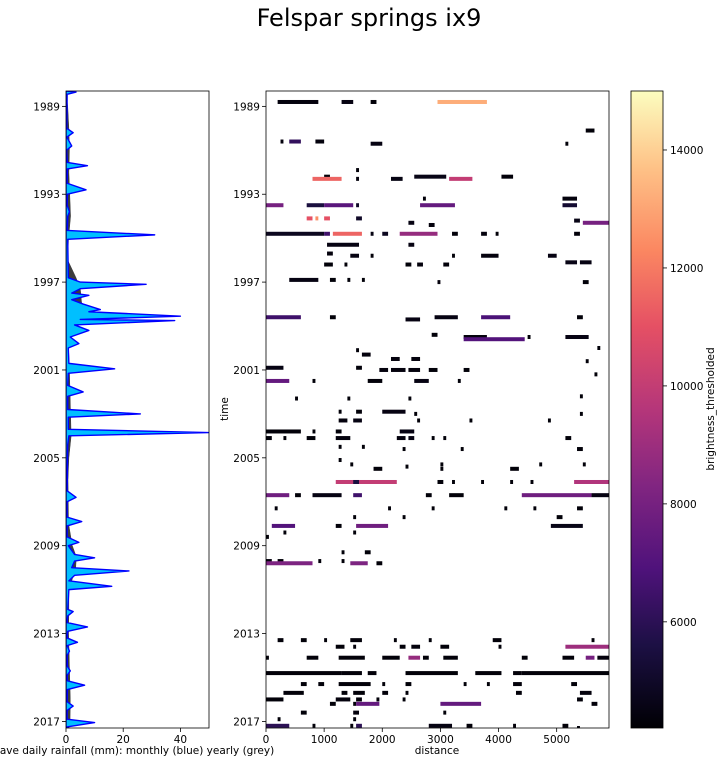  What do you see at coordinates (711, 408) in the screenshot?
I see `colorbar-label: brightness_thresholded` at bounding box center [711, 408].